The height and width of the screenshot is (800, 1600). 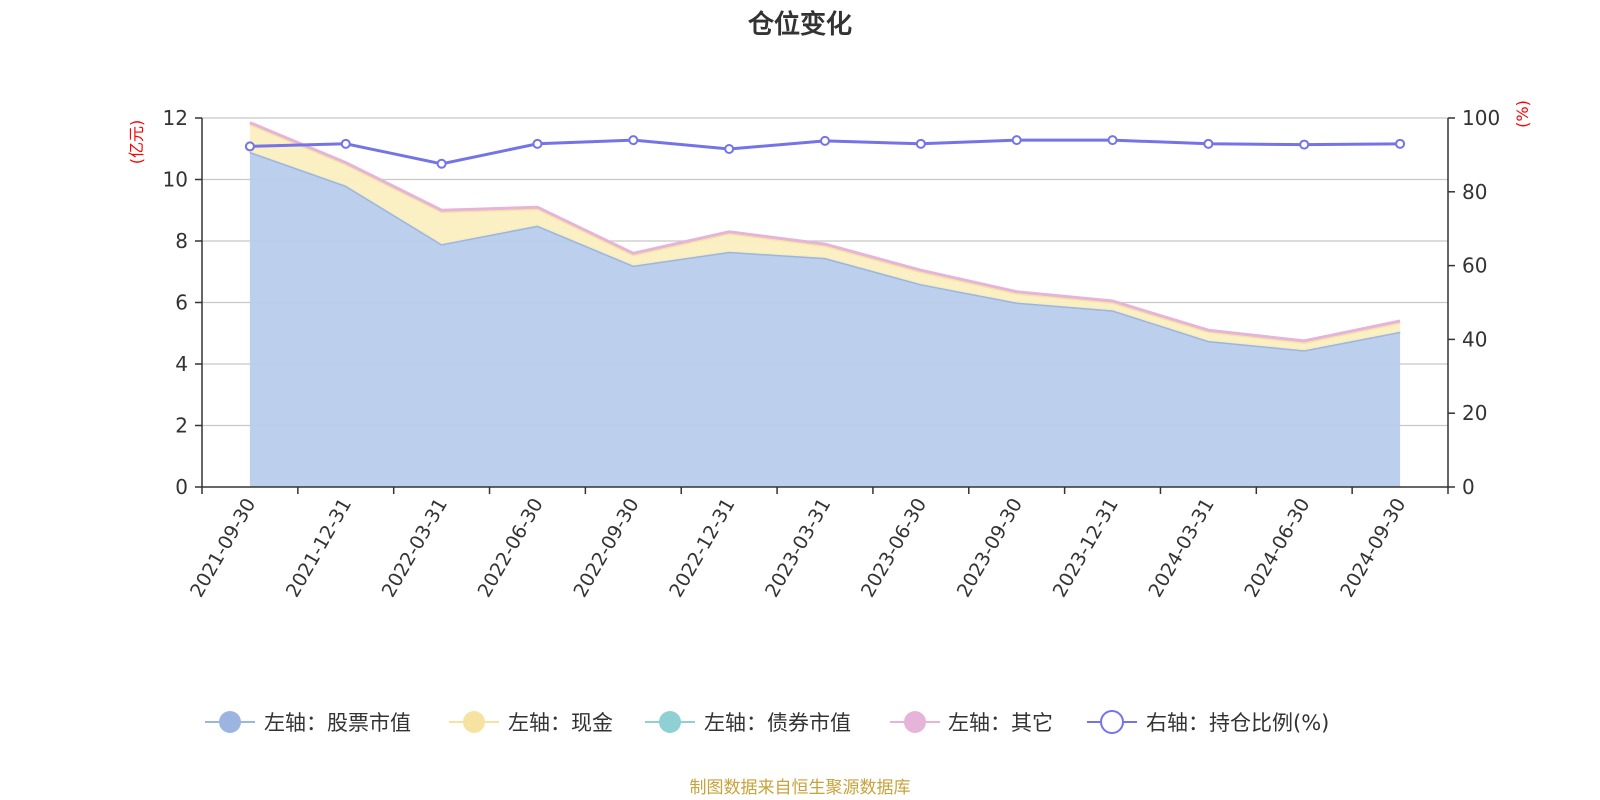 What do you see at coordinates (606, 548) in the screenshot?
I see `x-tick-label: 2022-09-30` at bounding box center [606, 548].